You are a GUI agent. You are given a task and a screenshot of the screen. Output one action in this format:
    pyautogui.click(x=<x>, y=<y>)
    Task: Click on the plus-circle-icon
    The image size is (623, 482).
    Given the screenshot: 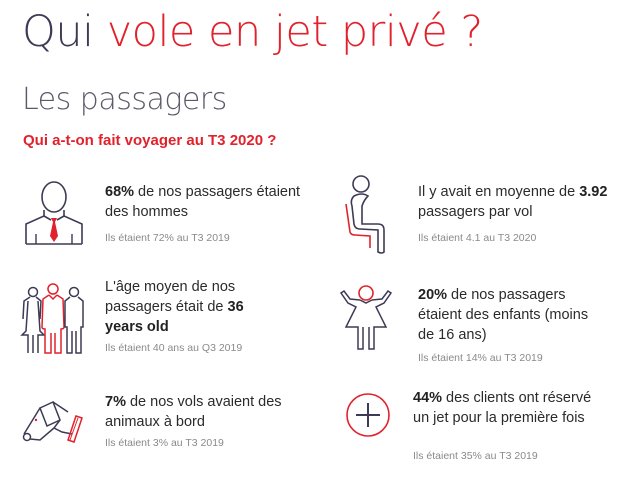 What is the action you would take?
    pyautogui.click(x=368, y=415)
    